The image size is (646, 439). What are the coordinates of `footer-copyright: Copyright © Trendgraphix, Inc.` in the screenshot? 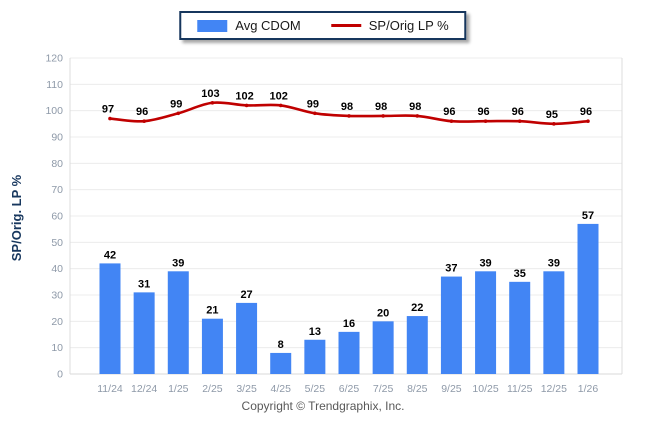 It's located at (323, 406).